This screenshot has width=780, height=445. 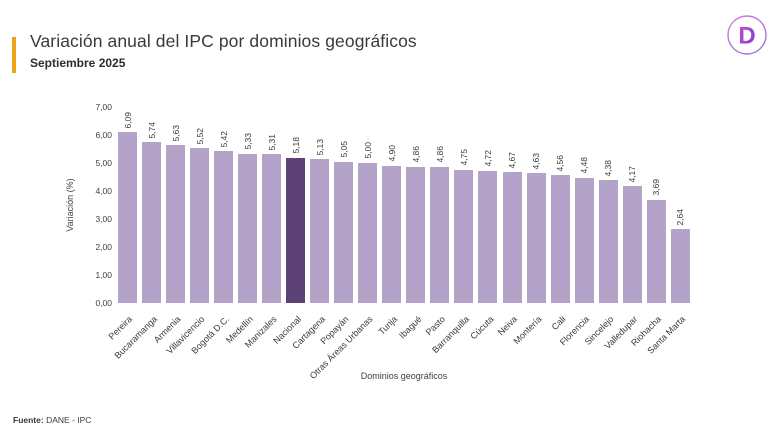 I want to click on bar-value-label: 4,38, so click(x=608, y=168).